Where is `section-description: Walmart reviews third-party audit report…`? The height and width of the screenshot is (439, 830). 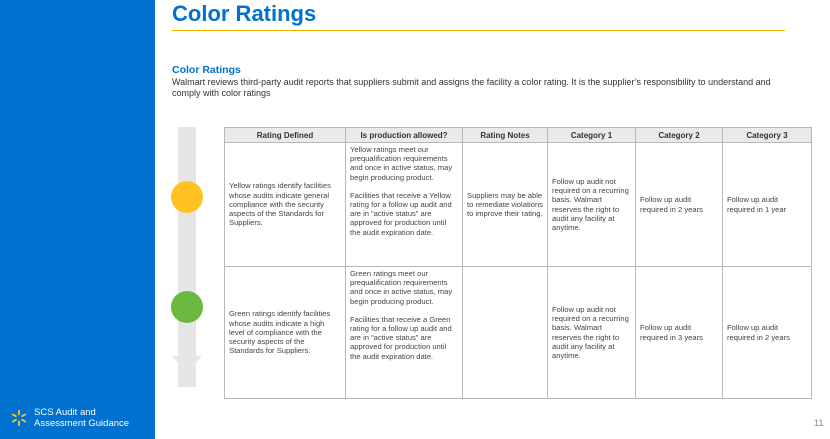 section-description: Walmart reviews third-party audit report… is located at coordinates (471, 87).